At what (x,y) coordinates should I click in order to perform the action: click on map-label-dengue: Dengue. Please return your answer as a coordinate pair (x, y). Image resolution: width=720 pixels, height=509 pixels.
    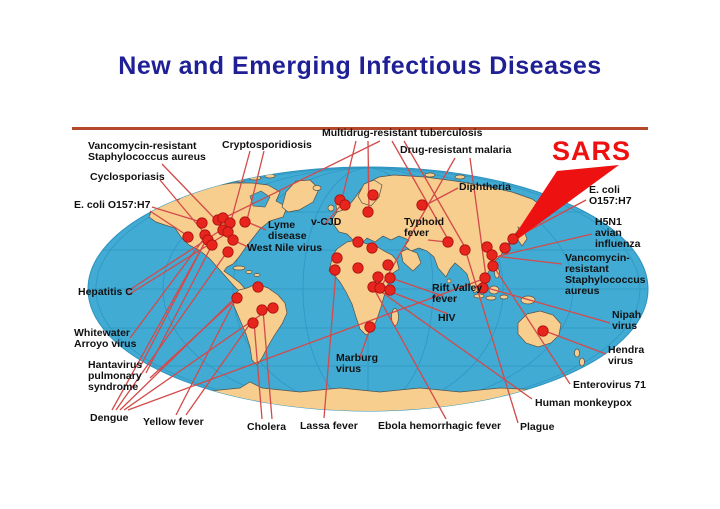
    Looking at the image, I should click on (109, 418).